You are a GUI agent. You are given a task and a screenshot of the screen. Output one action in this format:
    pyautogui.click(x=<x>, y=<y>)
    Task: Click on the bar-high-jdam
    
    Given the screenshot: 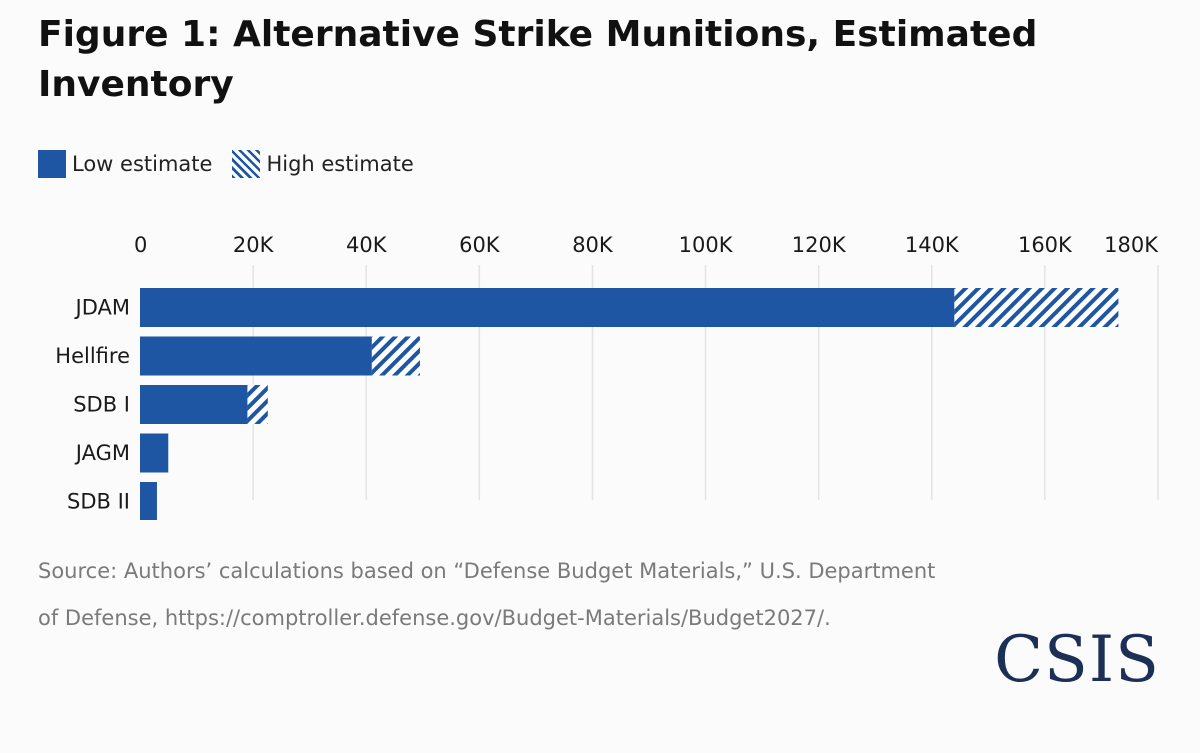 What is the action you would take?
    pyautogui.click(x=1036, y=307)
    